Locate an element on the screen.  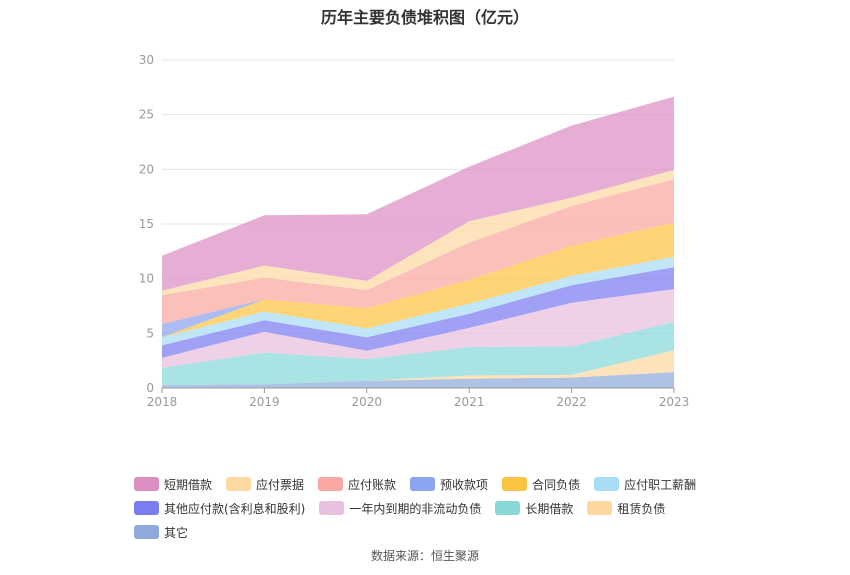
x-tick-label: 2021 is located at coordinates (469, 402).